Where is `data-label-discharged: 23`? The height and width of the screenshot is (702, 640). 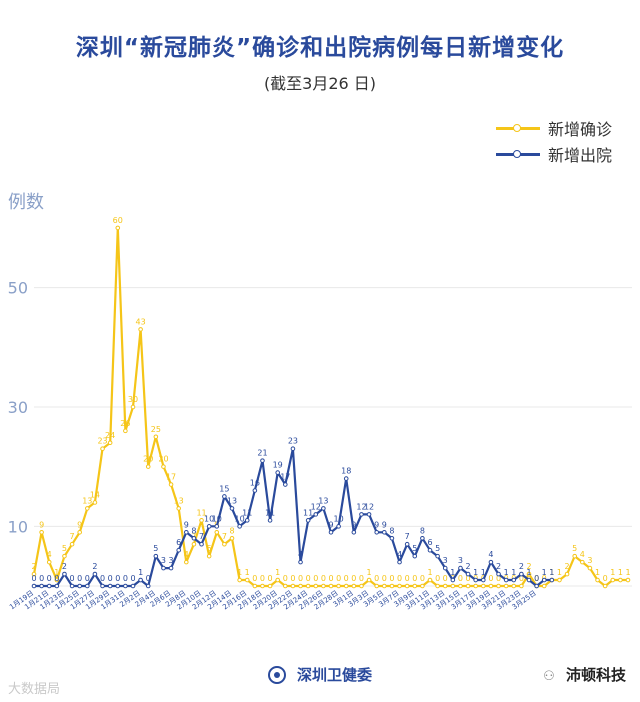 data-label-discharged: 23 is located at coordinates (293, 441).